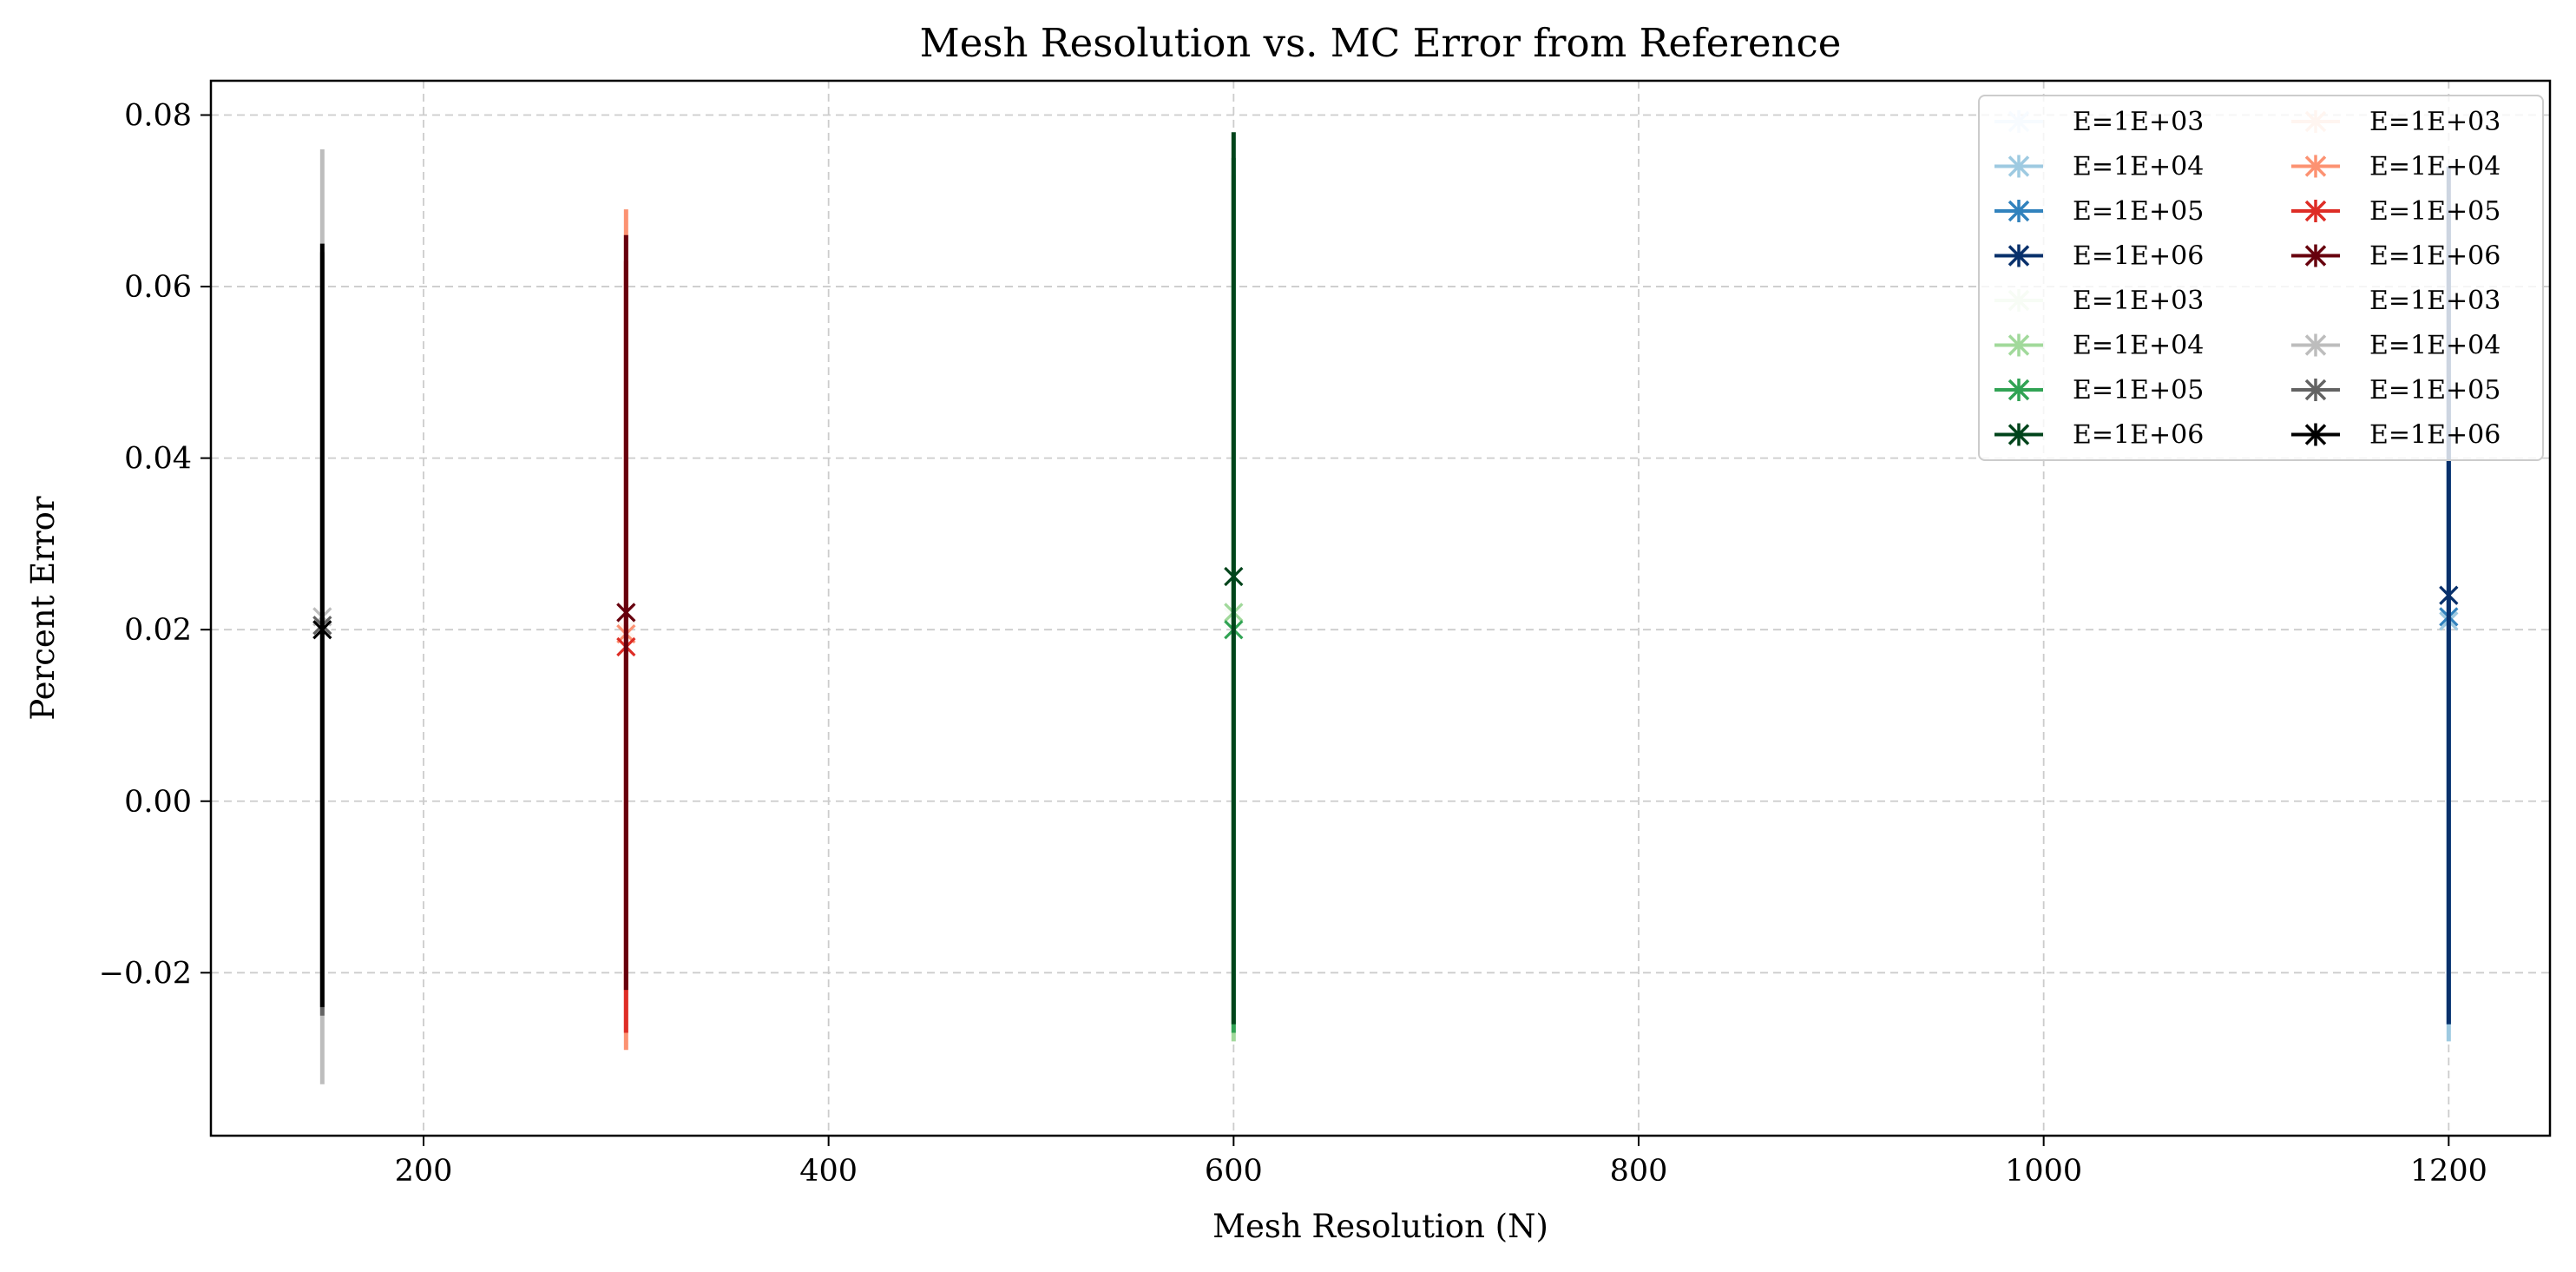 The height and width of the screenshot is (1272, 2576). I want to click on y-tick-label: 0.06, so click(158, 287).